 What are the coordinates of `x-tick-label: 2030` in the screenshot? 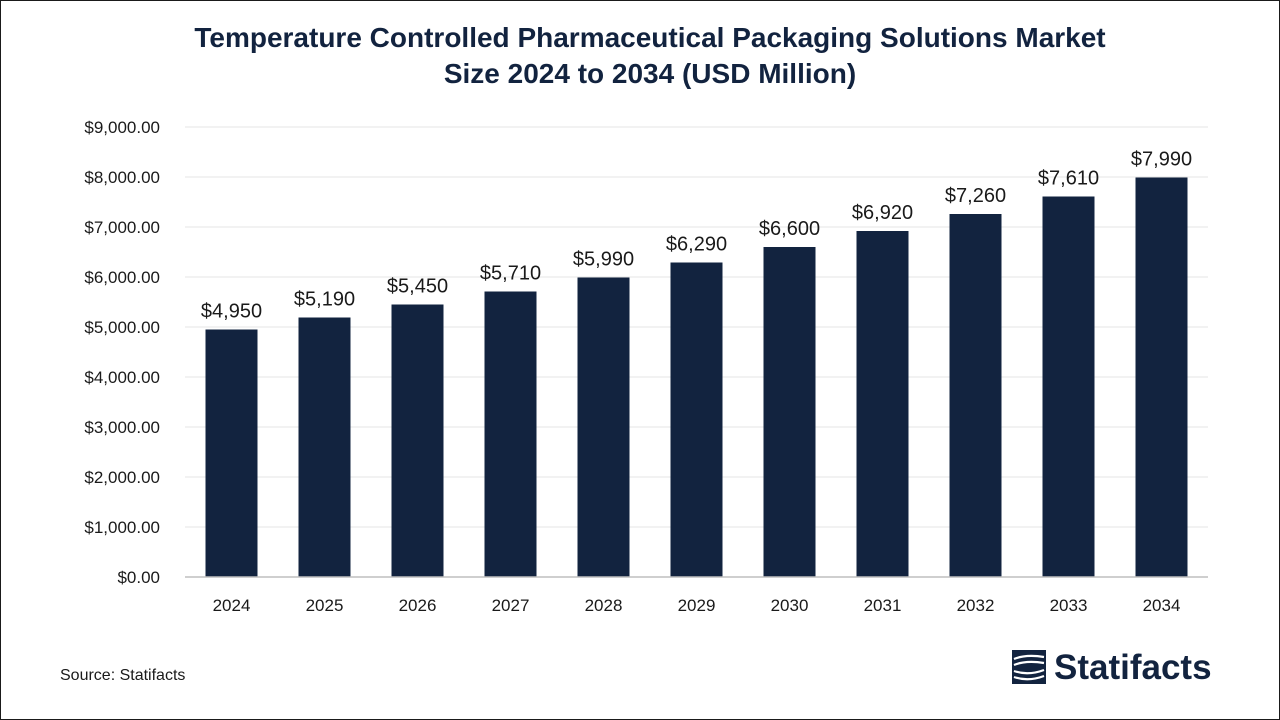 It's located at (790, 605).